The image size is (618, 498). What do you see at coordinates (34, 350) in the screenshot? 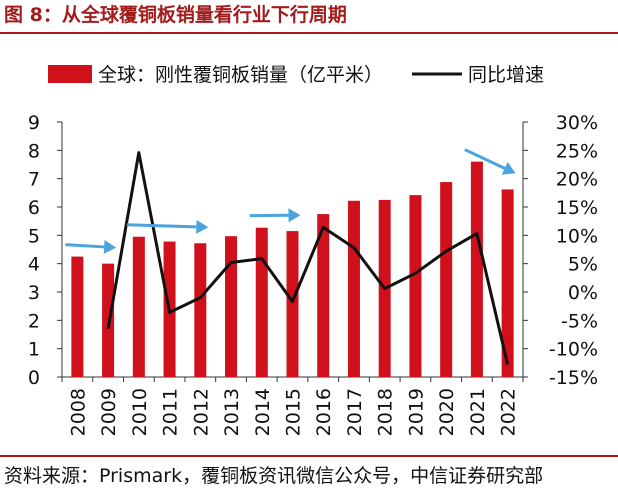
I see `y-left-tick-label: 1` at bounding box center [34, 350].